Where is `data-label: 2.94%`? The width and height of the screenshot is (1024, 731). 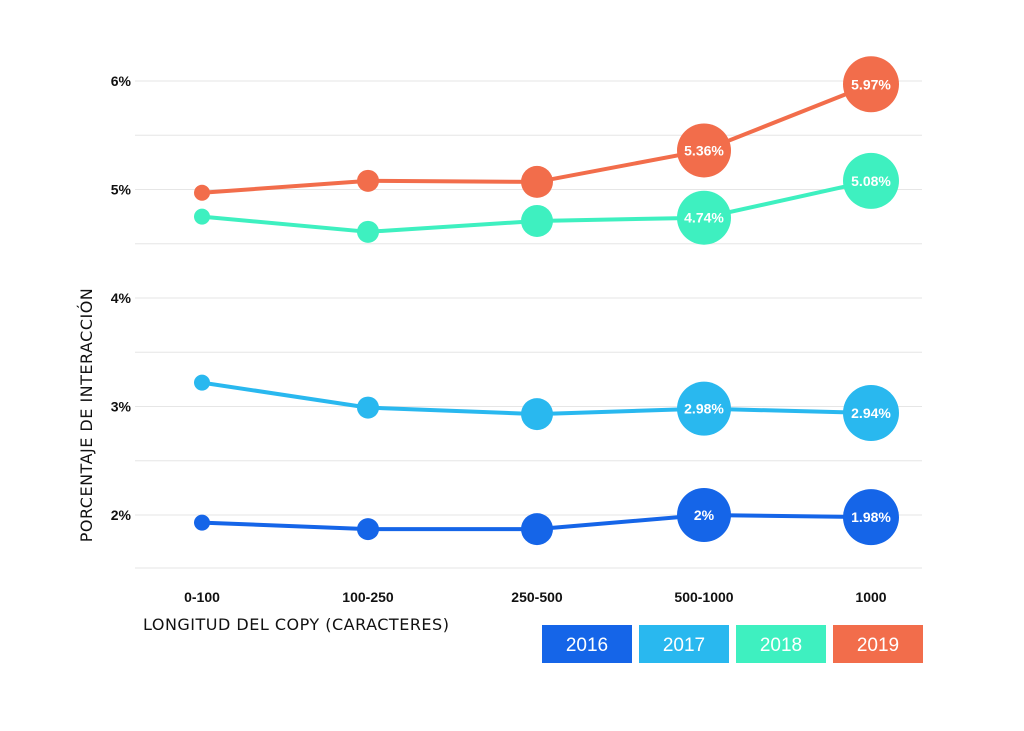
data-label: 2.94% is located at coordinates (871, 413).